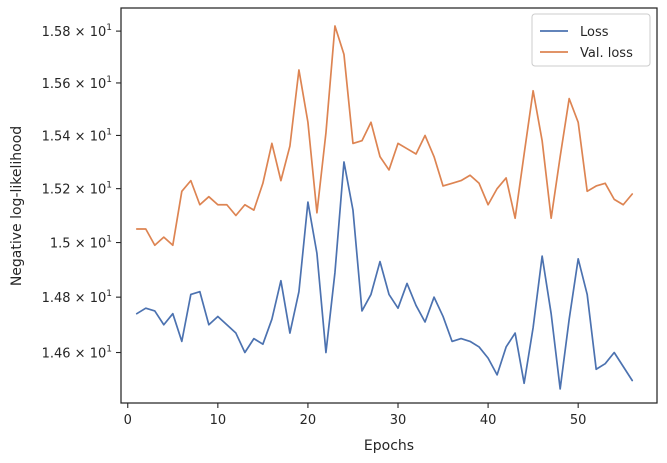  Describe the element at coordinates (77, 135) in the screenshot. I see `y-tick-label: 1.54 × 10¹` at that location.